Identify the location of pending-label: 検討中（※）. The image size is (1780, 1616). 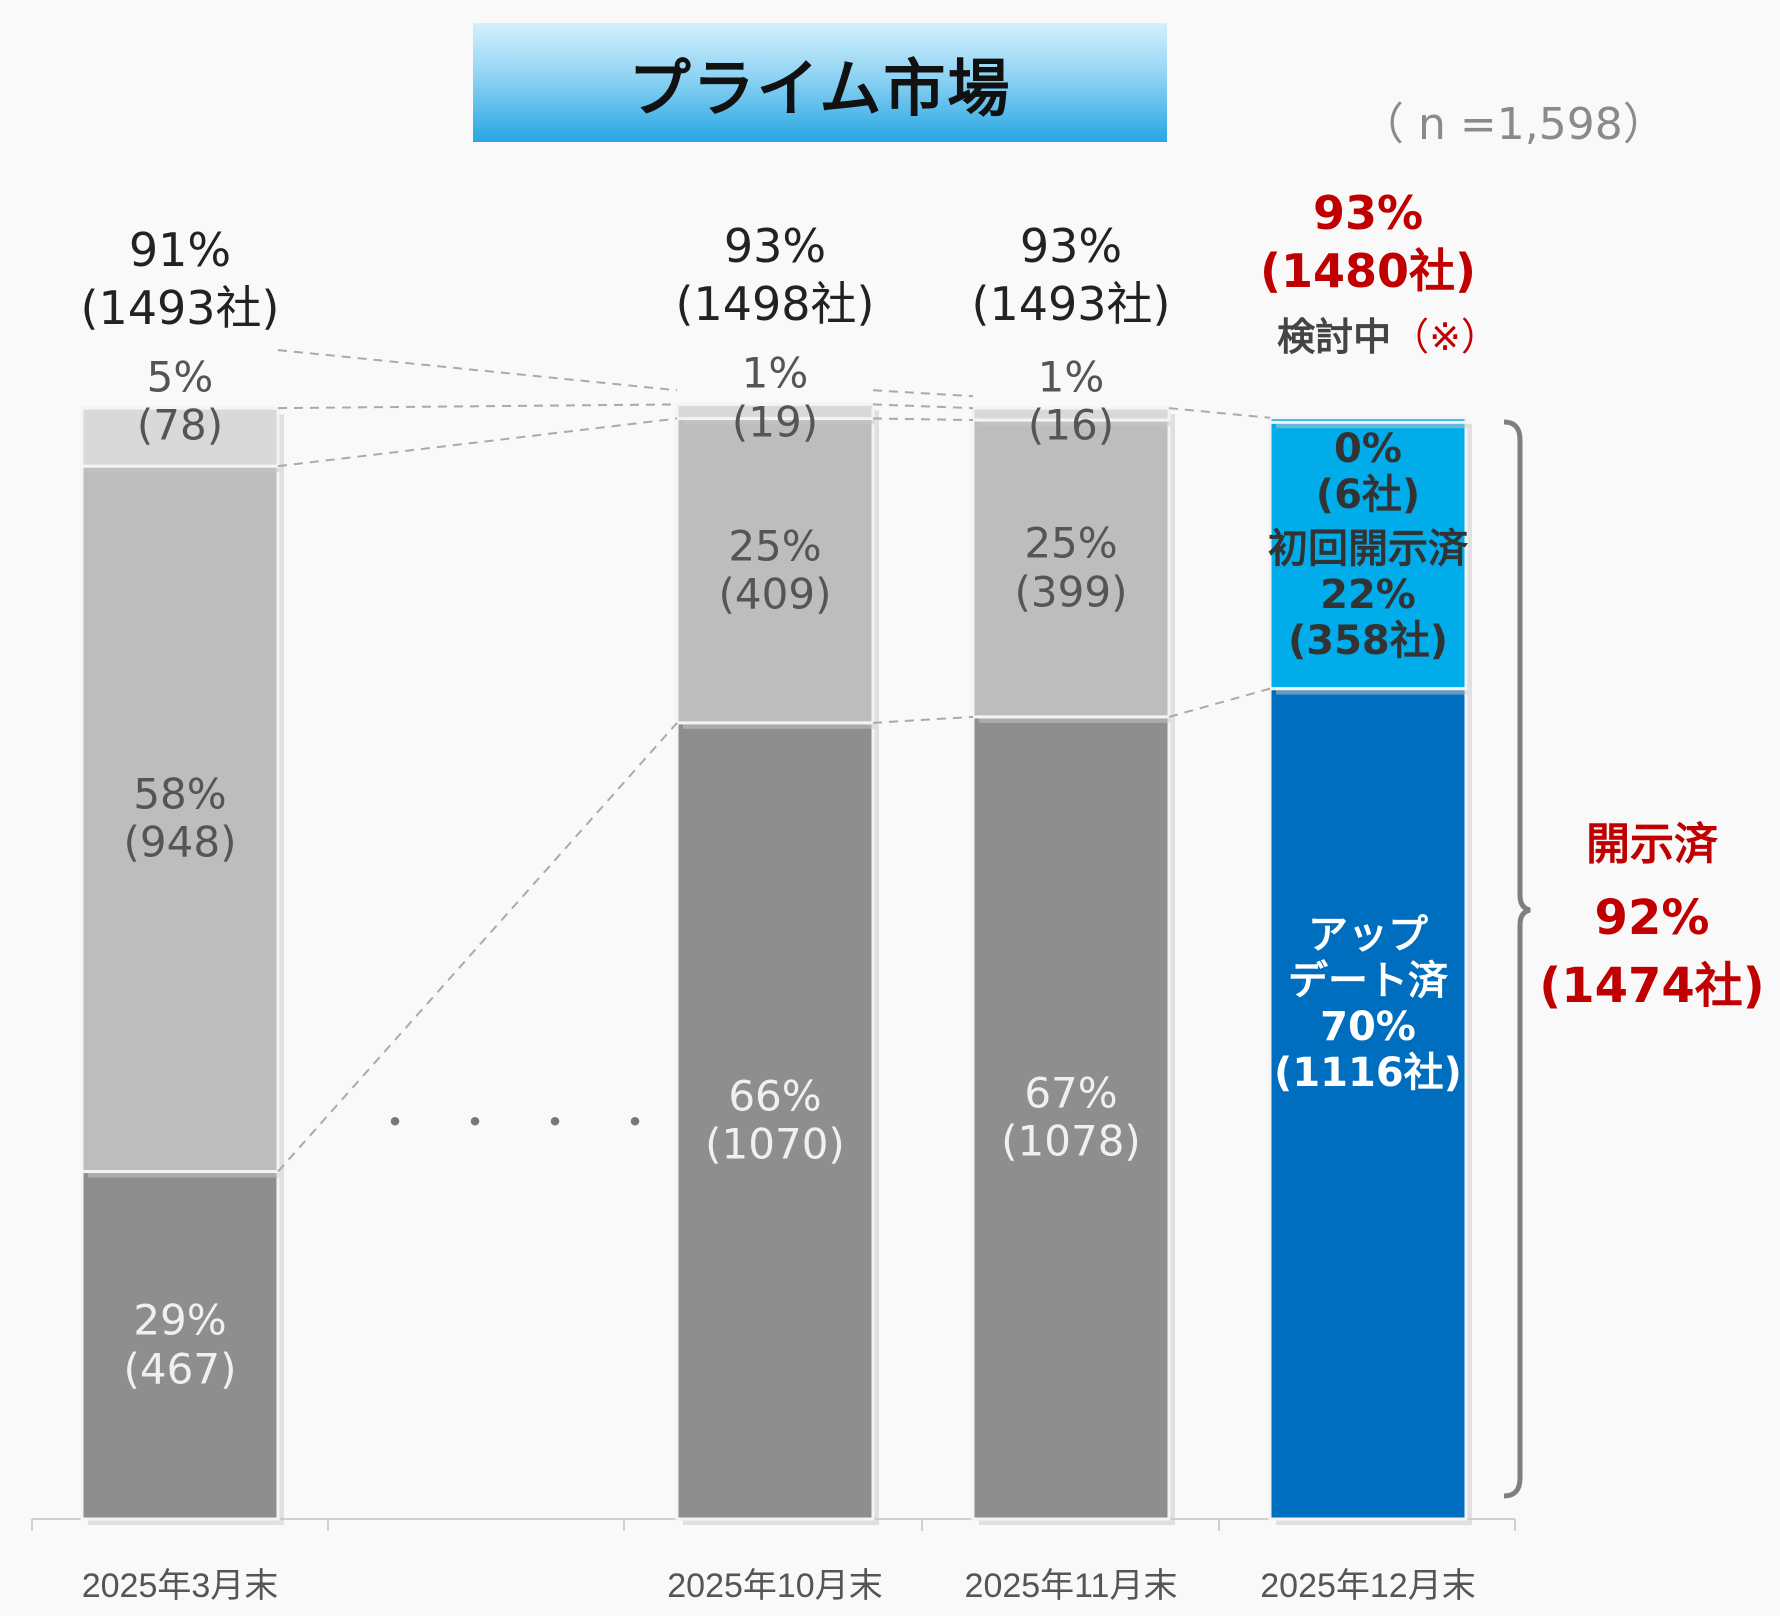
(1388, 337).